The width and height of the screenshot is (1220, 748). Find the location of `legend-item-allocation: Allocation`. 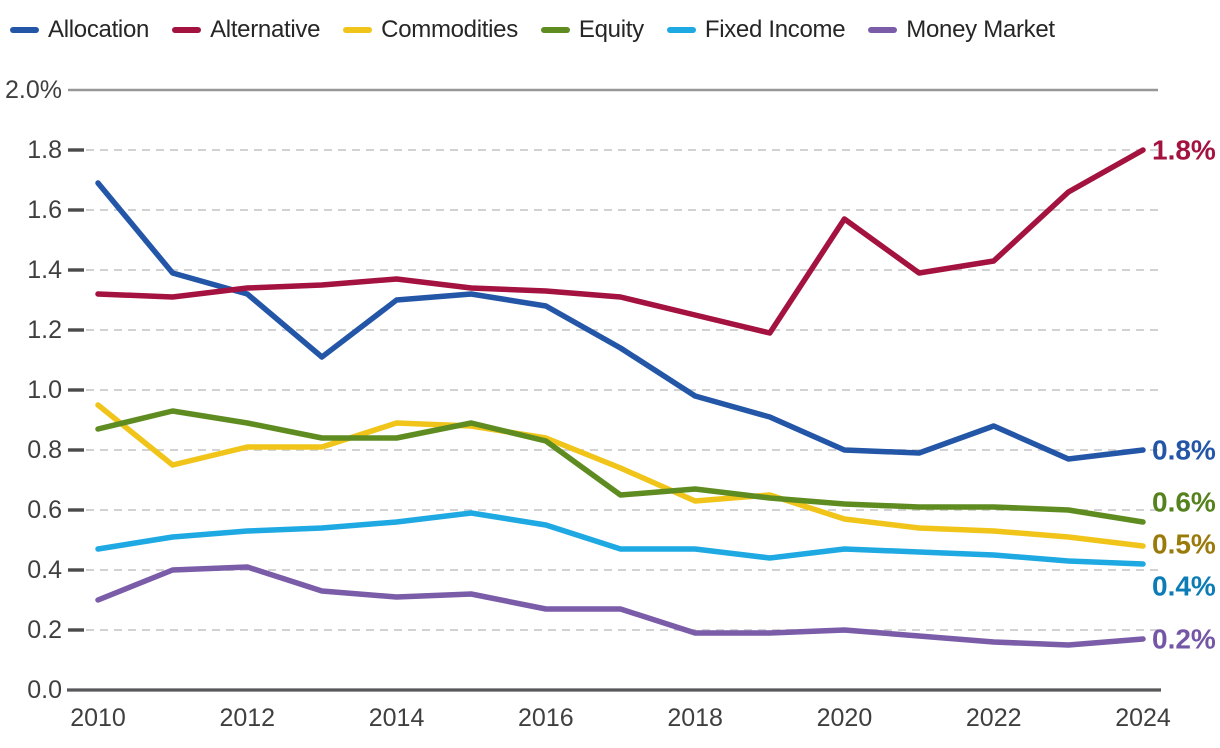

legend-item-allocation: Allocation is located at coordinates (79, 30).